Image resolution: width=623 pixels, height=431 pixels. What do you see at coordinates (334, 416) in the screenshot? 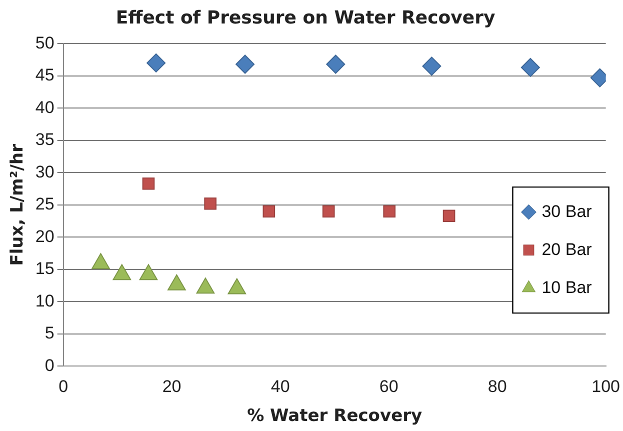
I see `x-axis-title: % Water Recovery` at bounding box center [334, 416].